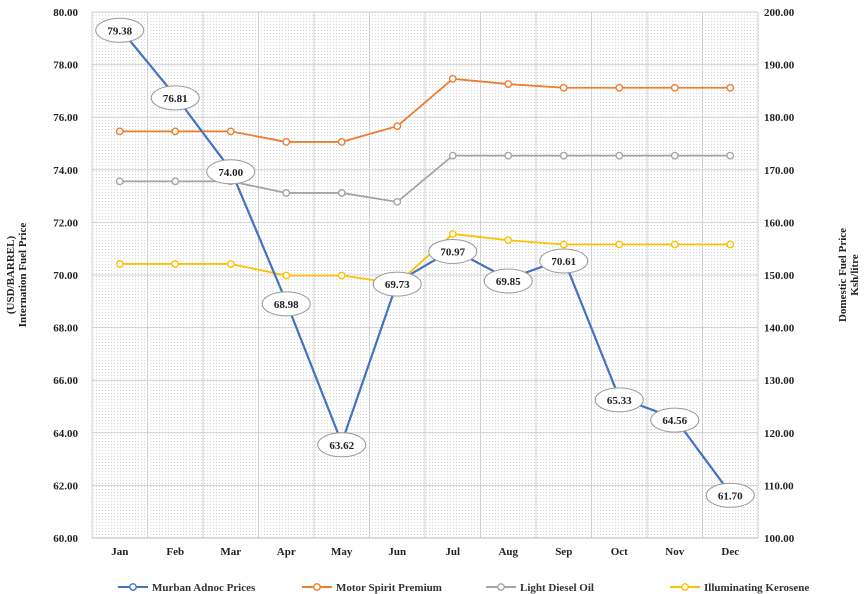 The height and width of the screenshot is (594, 866). What do you see at coordinates (779, 434) in the screenshot?
I see `right-tick-label: 120.00` at bounding box center [779, 434].